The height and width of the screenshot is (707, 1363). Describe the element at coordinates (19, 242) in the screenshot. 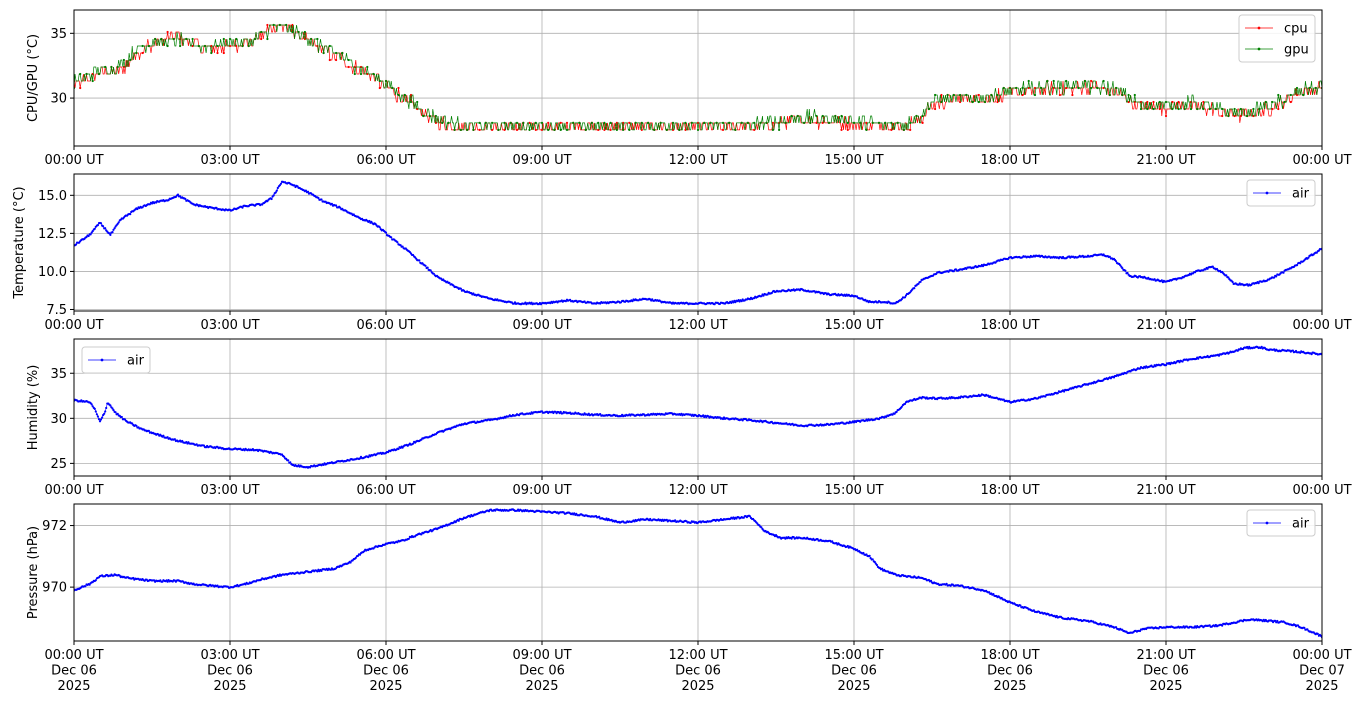

I see `y-axis-label: Temperature (°C)` at that location.